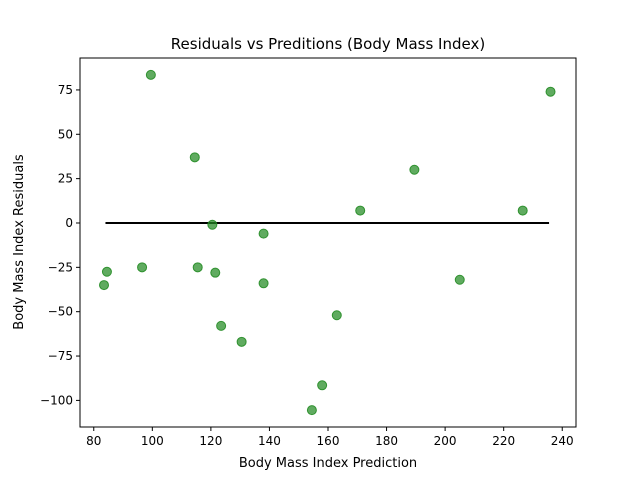 The width and height of the screenshot is (640, 480). Describe the element at coordinates (60, 312) in the screenshot. I see `y-tick-label: −50` at that location.